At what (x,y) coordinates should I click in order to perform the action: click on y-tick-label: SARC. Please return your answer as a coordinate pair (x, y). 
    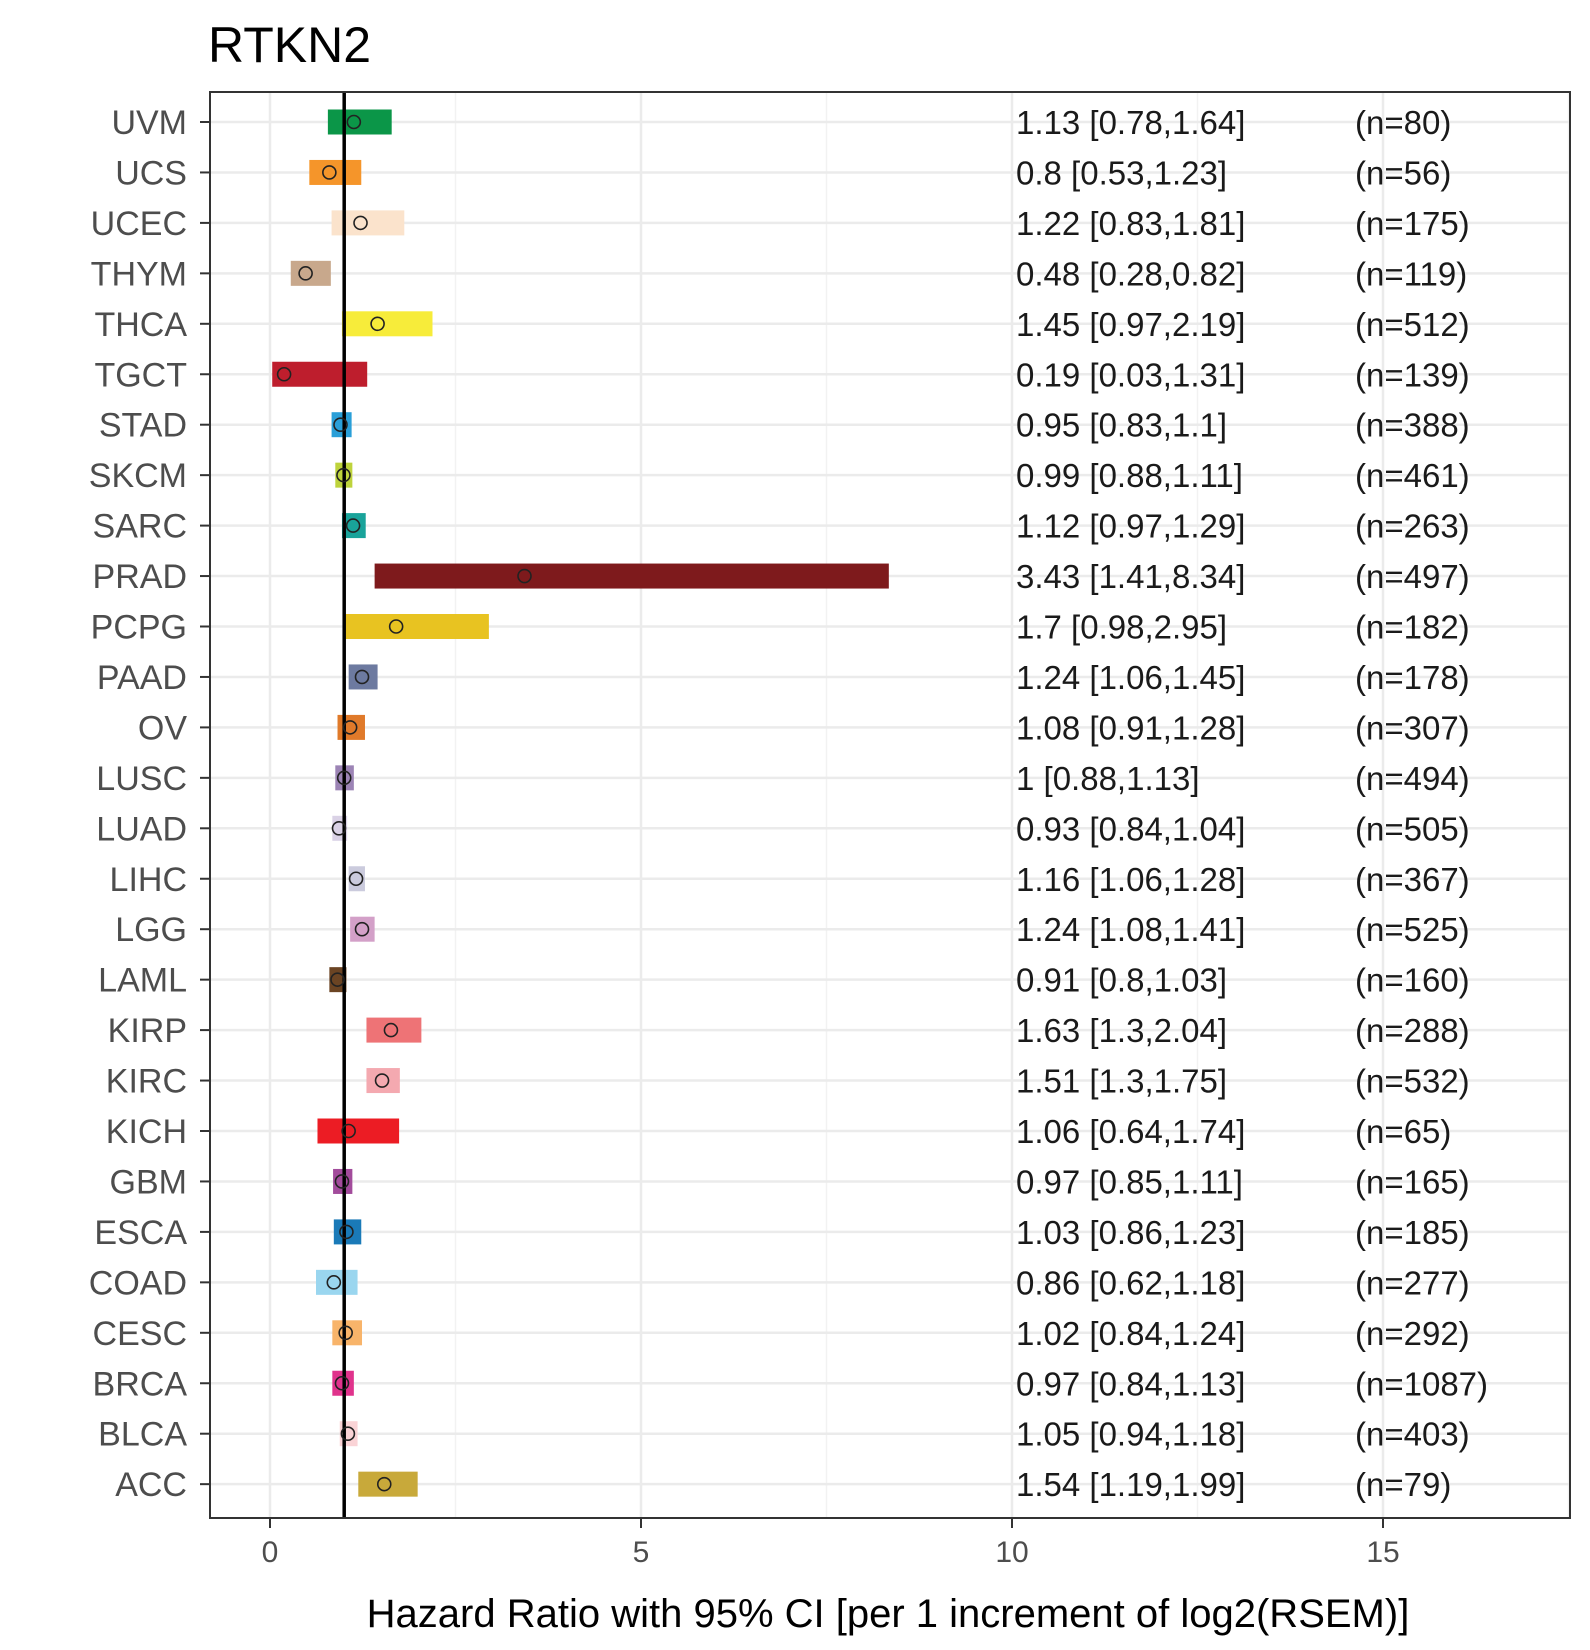
    Looking at the image, I should click on (140, 527).